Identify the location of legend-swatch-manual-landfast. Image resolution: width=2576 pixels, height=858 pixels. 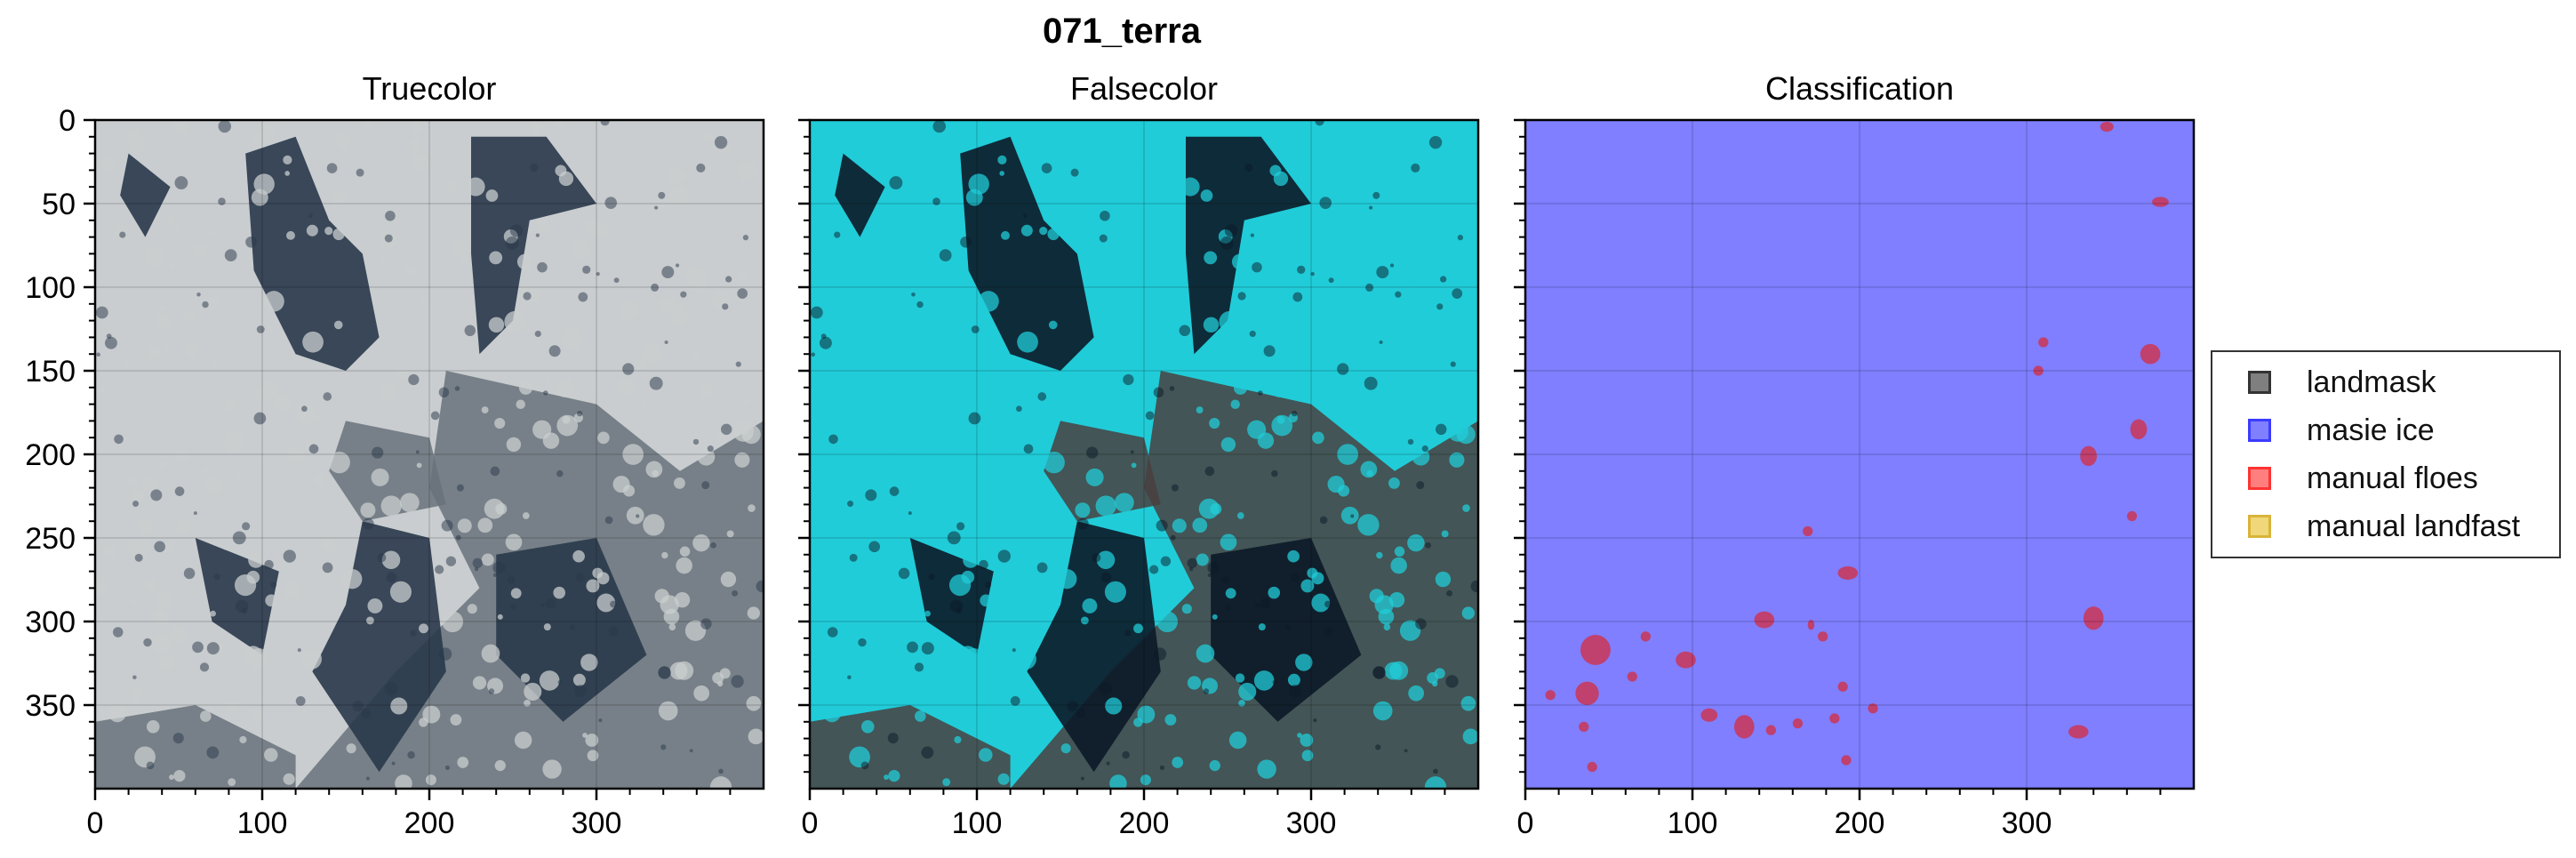
(2259, 526).